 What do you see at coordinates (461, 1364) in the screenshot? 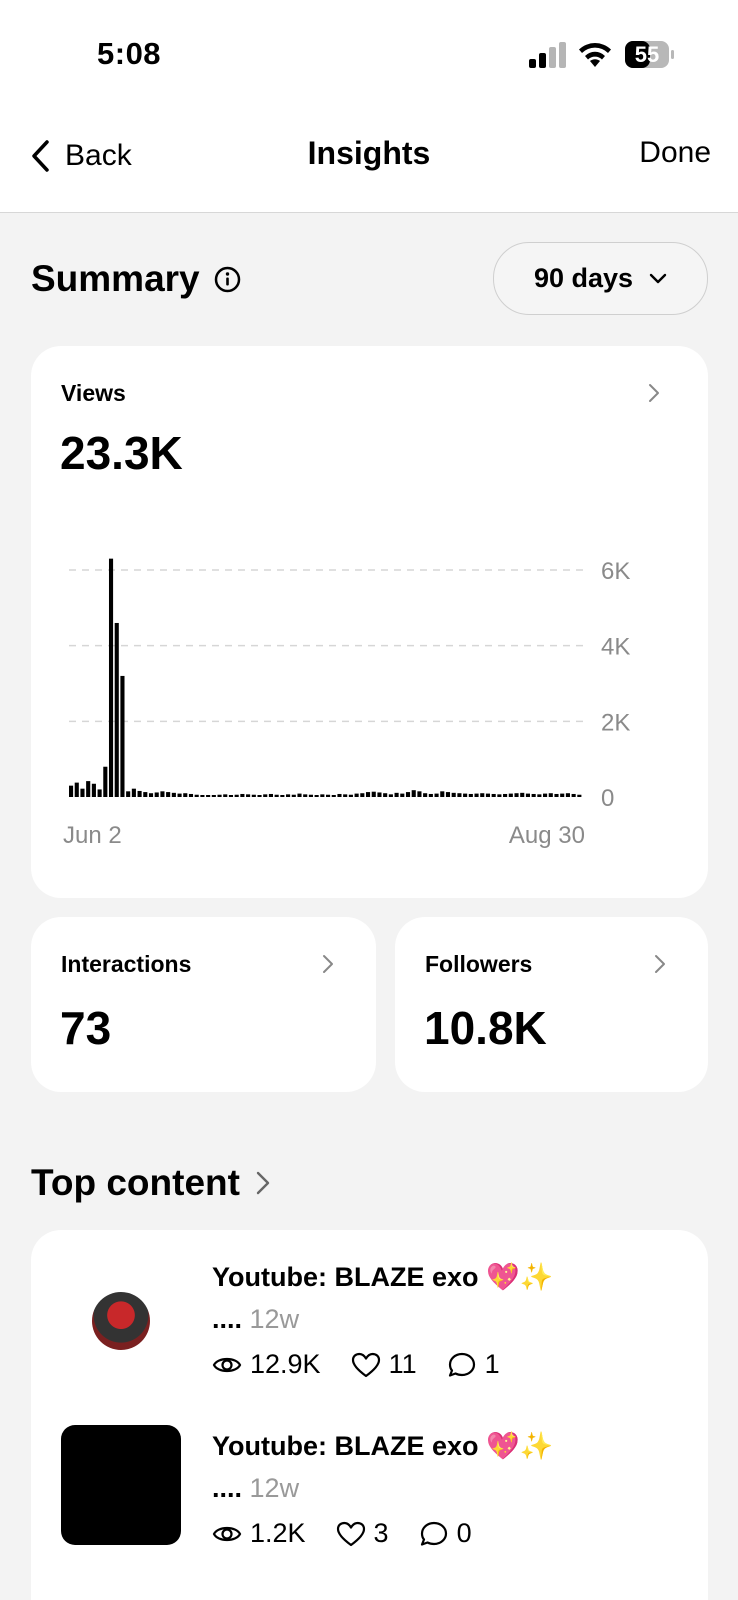
I see `comment-icon` at bounding box center [461, 1364].